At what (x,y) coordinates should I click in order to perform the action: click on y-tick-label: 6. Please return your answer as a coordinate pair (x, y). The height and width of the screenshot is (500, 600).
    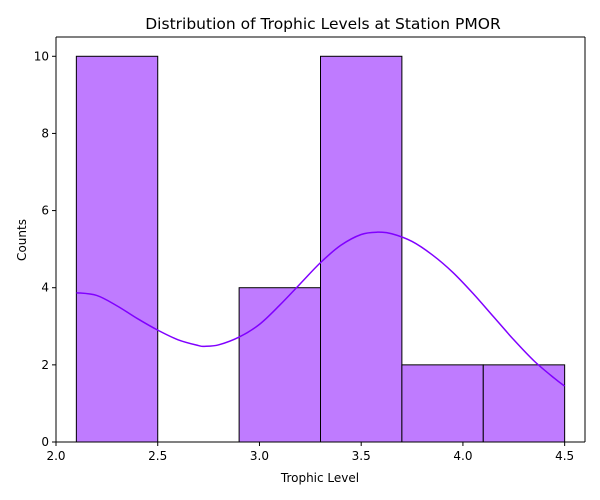
    Looking at the image, I should click on (45, 211).